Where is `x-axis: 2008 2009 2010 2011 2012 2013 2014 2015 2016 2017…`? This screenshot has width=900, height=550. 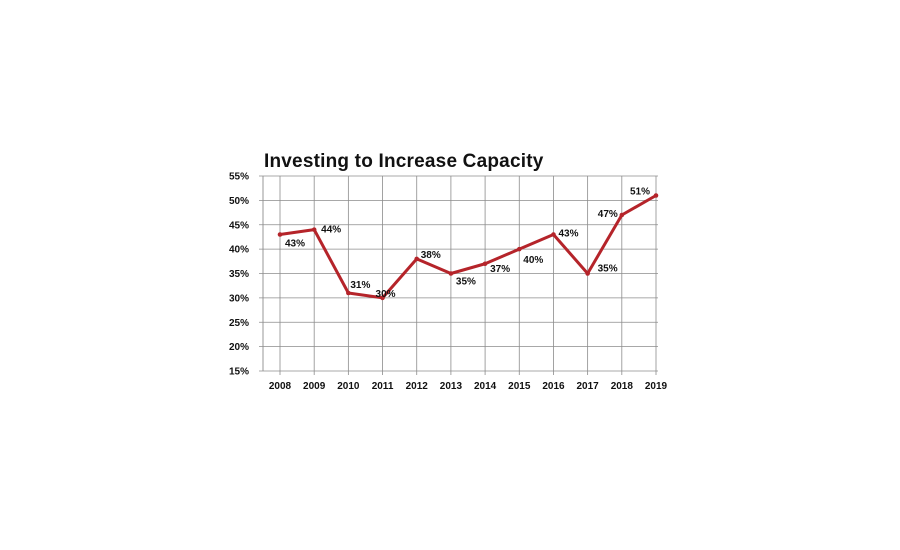 x-axis: 2008 2009 2010 2011 2012 2013 2014 2015 2016 2017… is located at coordinates (468, 386).